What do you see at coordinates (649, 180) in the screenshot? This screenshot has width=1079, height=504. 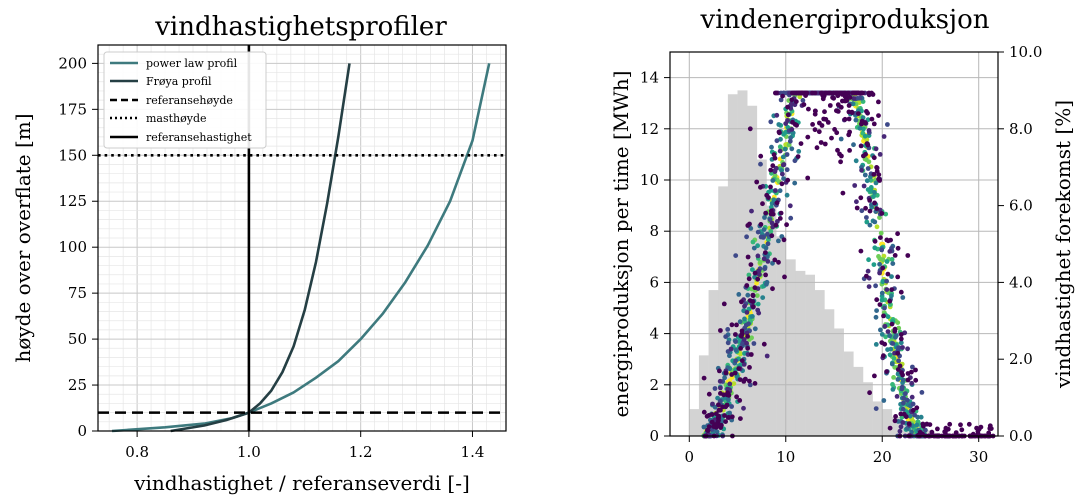 I see `y-tick-label: 10` at bounding box center [649, 180].